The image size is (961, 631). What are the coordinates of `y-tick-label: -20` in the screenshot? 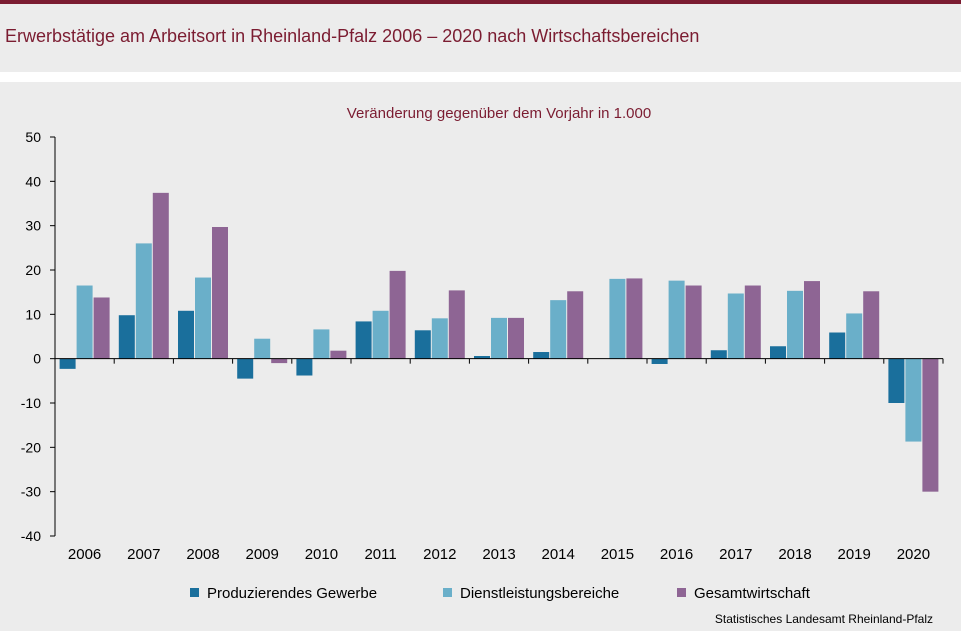 It's located at (31, 447).